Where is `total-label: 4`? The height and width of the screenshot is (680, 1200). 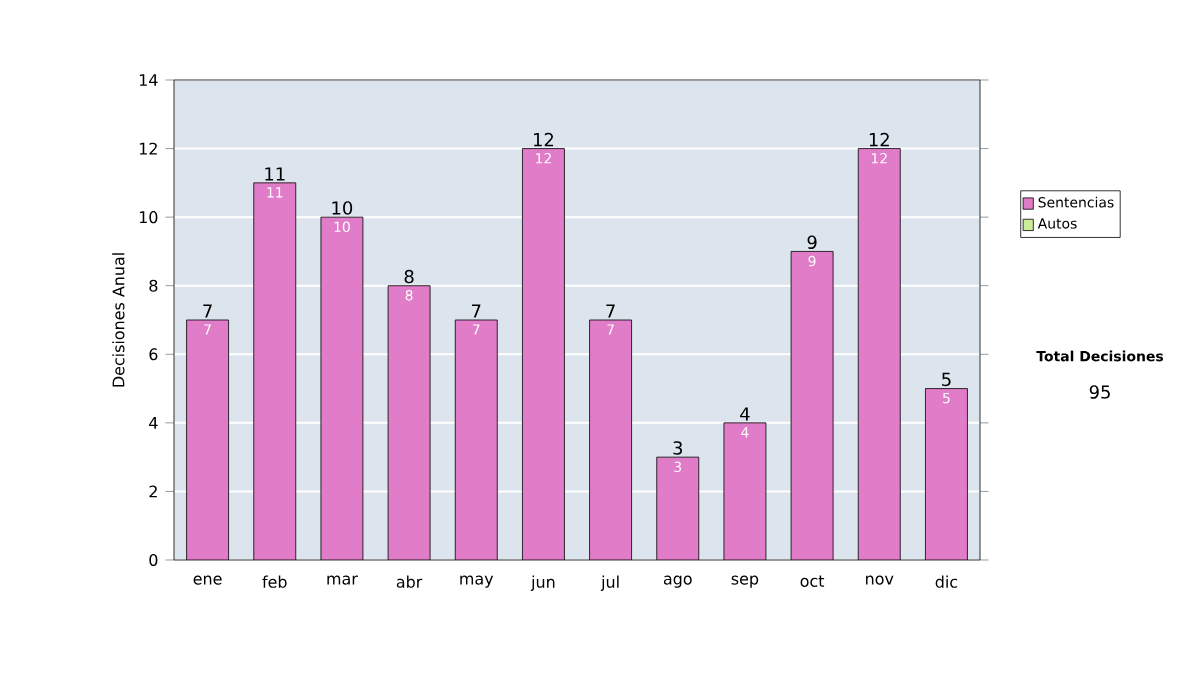 total-label: 4 is located at coordinates (745, 414).